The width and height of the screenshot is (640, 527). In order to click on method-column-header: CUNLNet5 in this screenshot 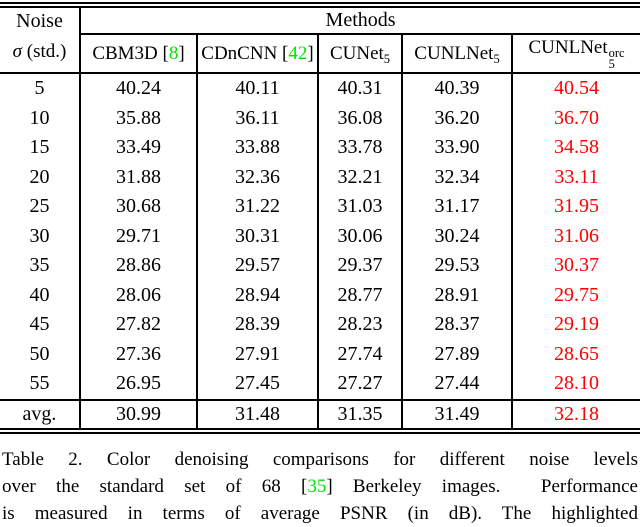, I will do `click(456, 54)`.